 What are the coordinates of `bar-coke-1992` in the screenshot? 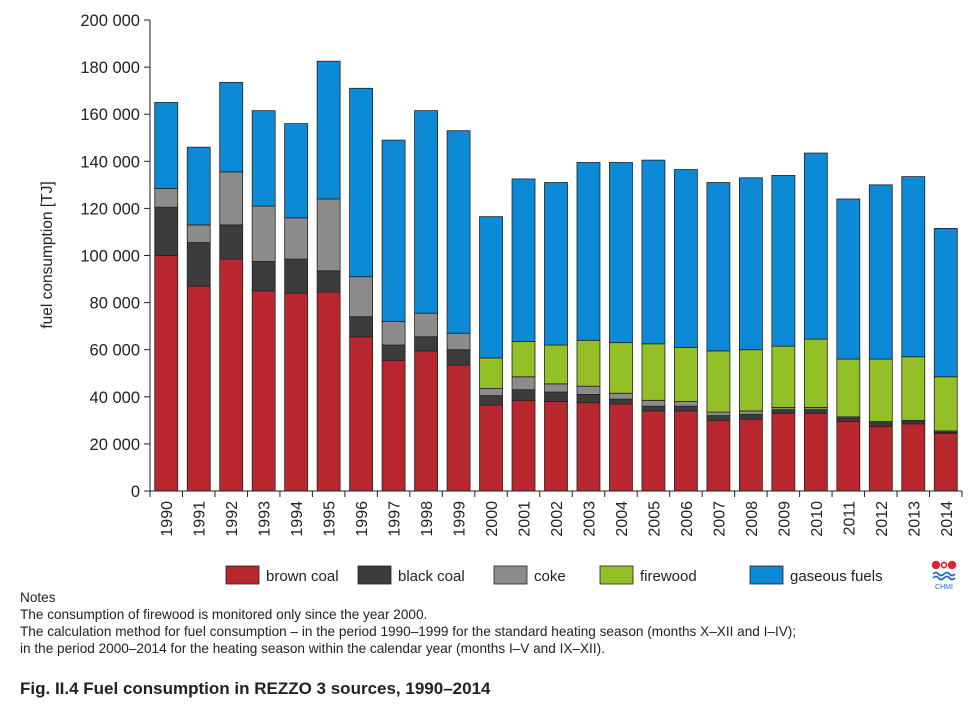 It's located at (231, 198).